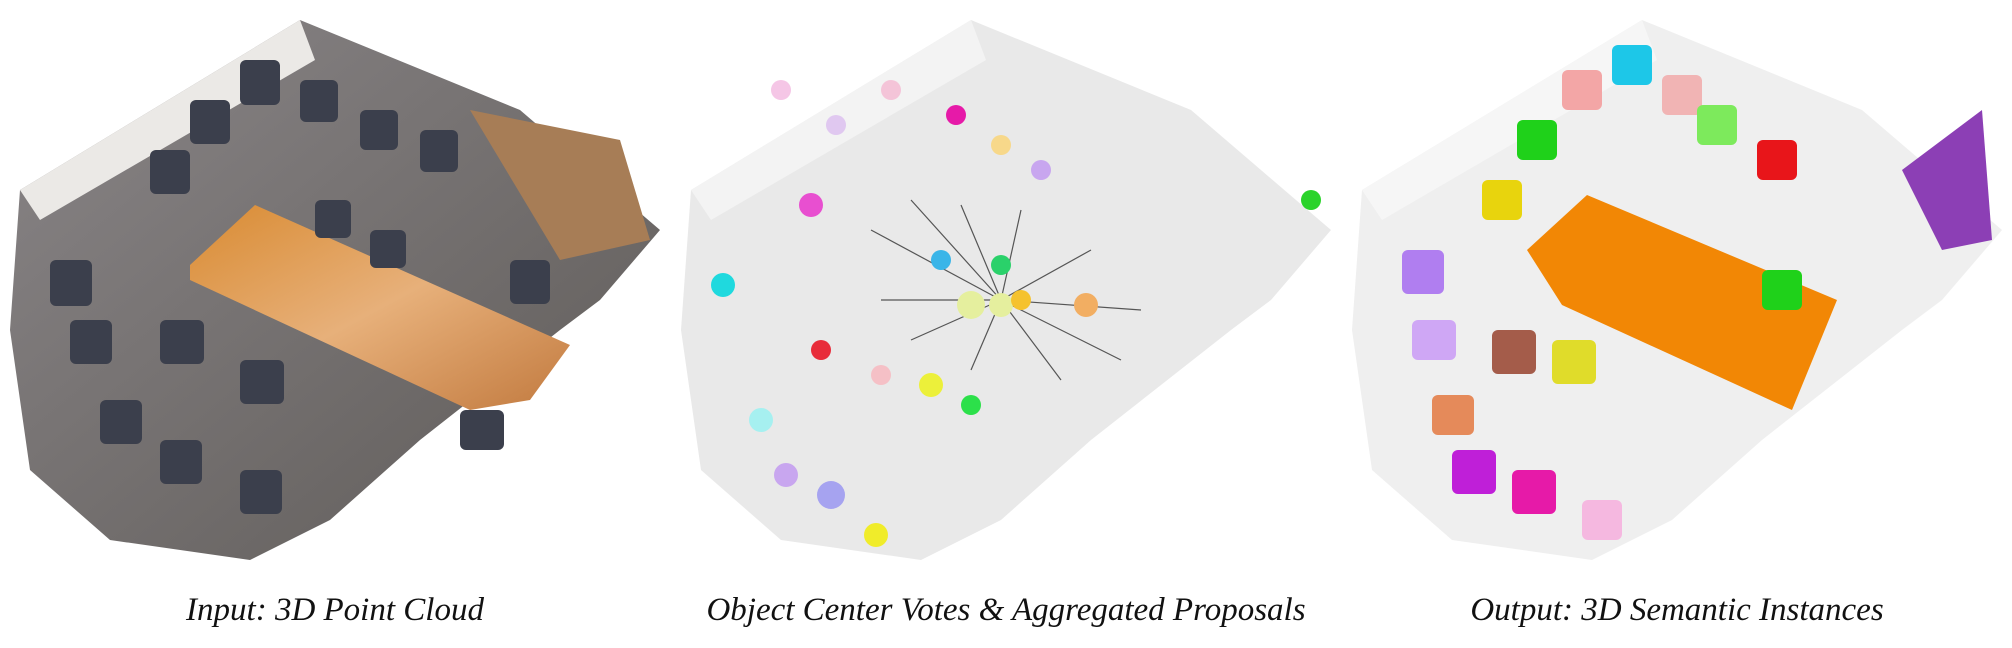 This screenshot has width=2012, height=648. I want to click on caption-output: Output: 3D Semantic Instances, so click(1677, 610).